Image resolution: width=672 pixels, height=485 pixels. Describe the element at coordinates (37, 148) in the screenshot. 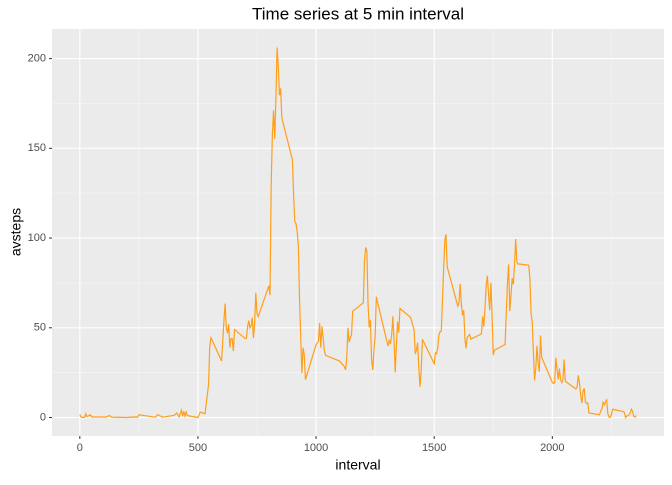

I see `y-tick-label: 150` at that location.